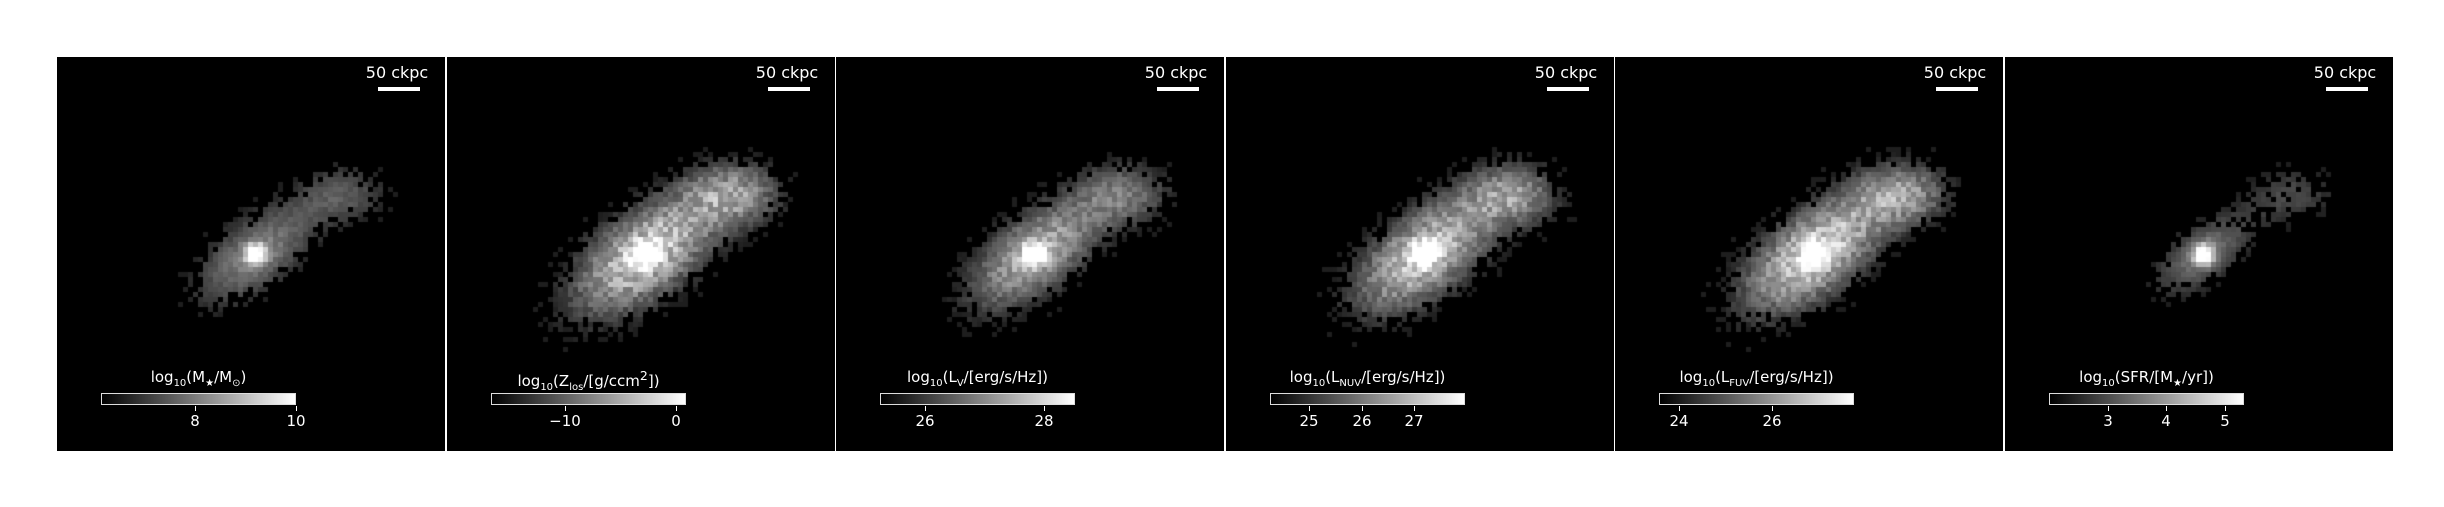 This screenshot has height=507, width=2444. I want to click on colorbar-tick-label: 25, so click(1309, 421).